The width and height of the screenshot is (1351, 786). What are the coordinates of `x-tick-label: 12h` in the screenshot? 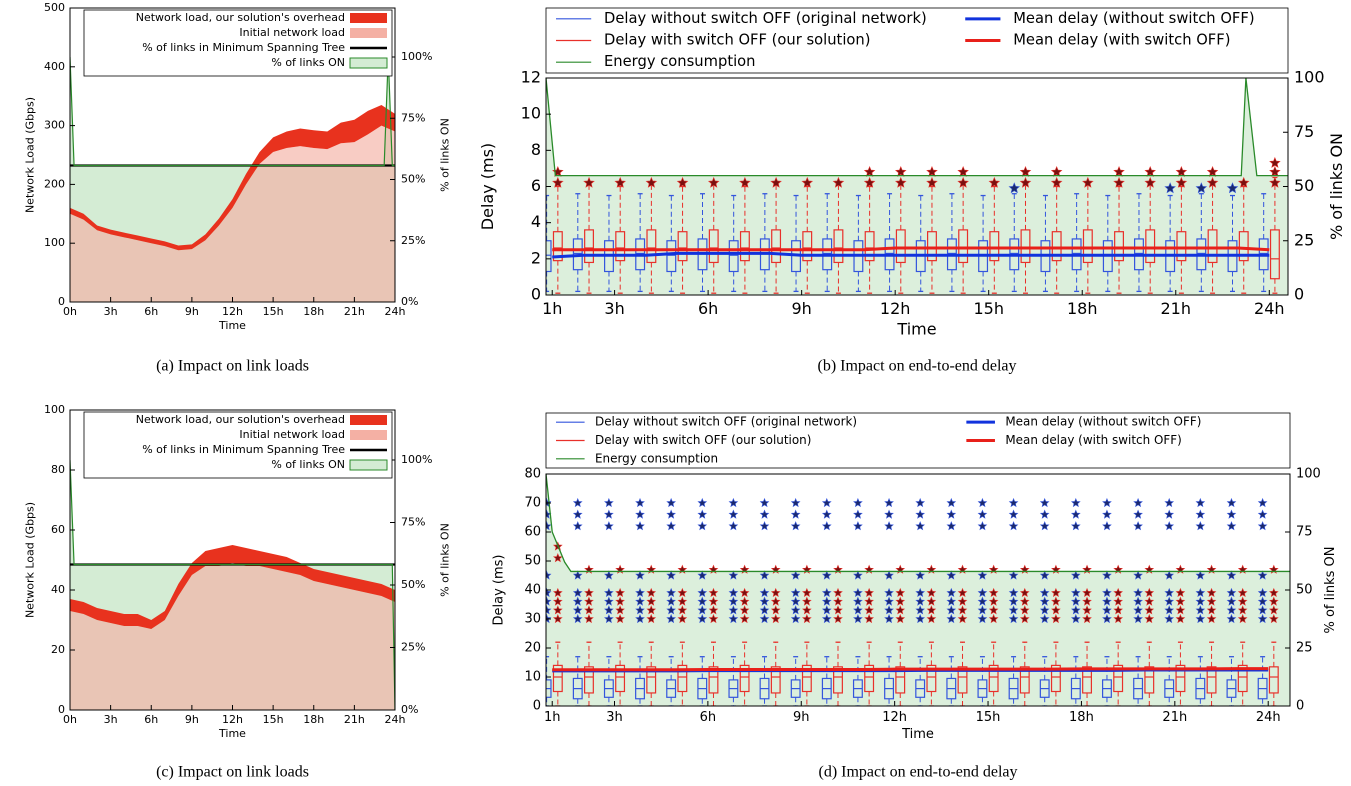 It's located at (232, 311).